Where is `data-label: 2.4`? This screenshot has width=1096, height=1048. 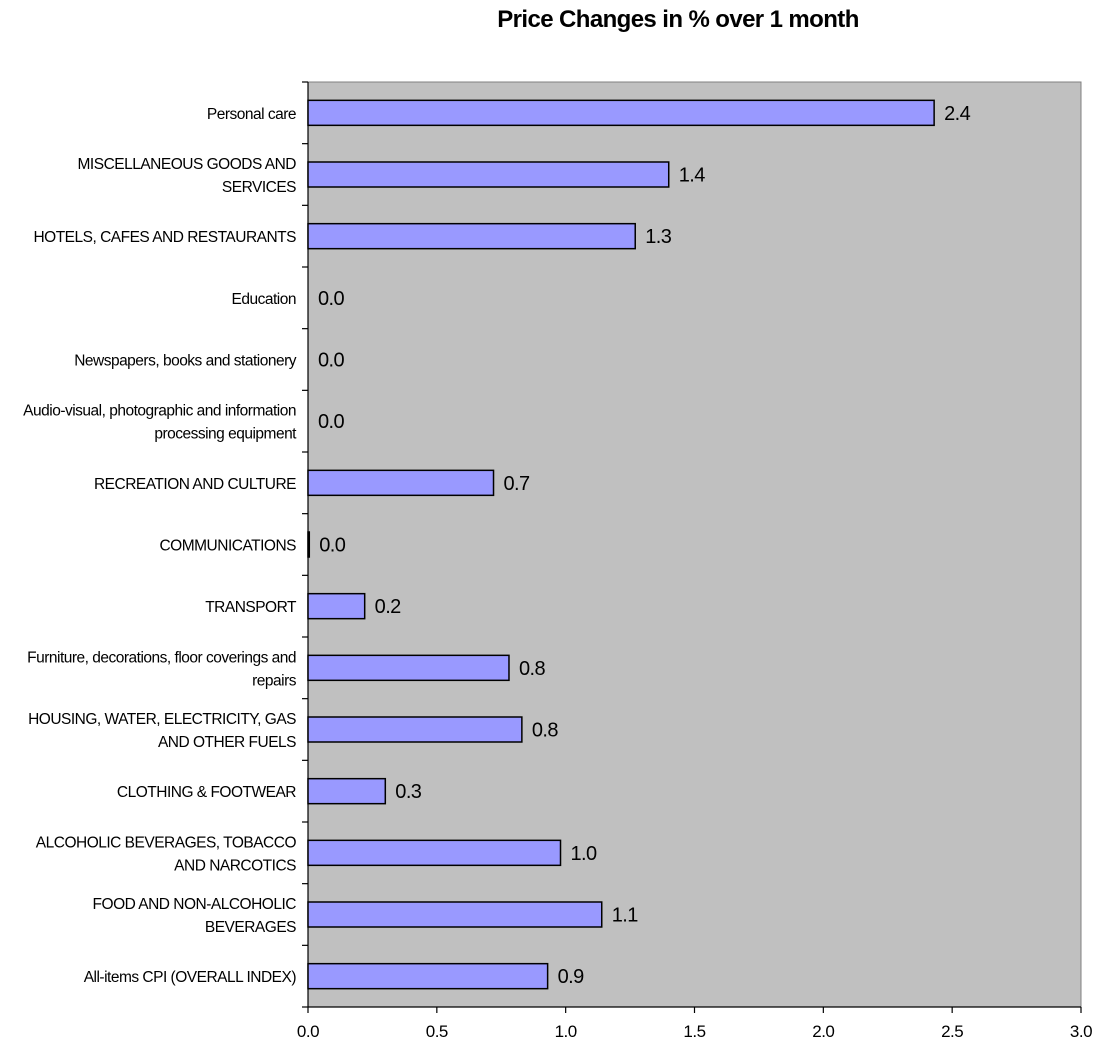 data-label: 2.4 is located at coordinates (957, 114).